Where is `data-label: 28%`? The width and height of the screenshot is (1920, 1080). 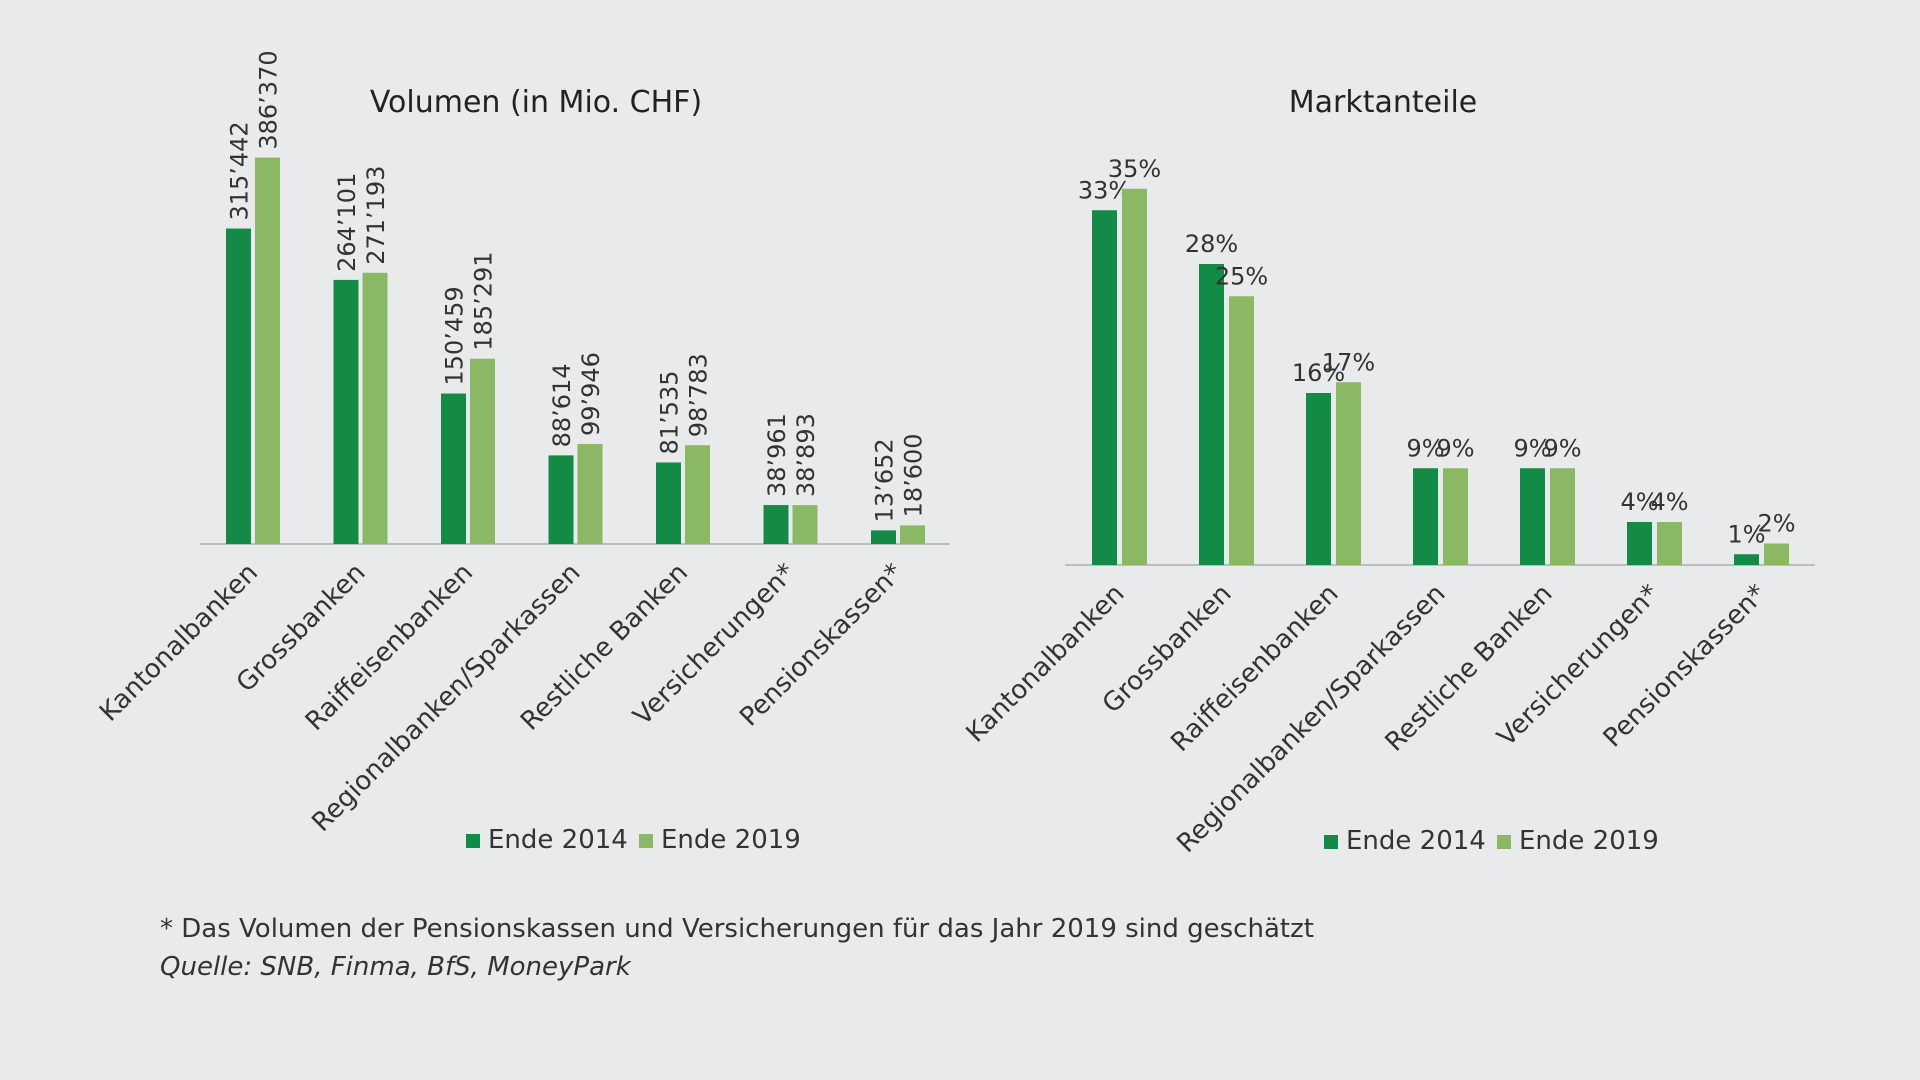
data-label: 28% is located at coordinates (1211, 244).